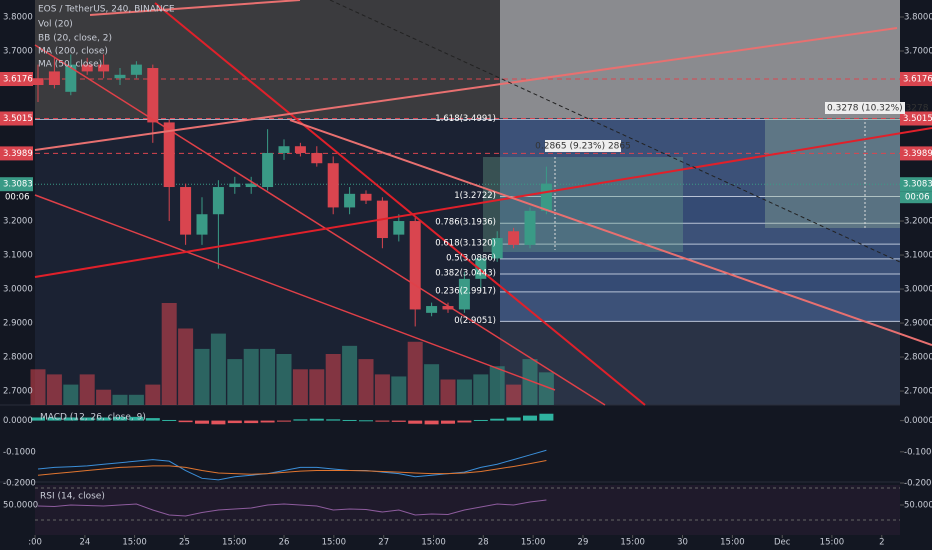  I want to click on y-tick-label: 3.1000, so click(918, 256).